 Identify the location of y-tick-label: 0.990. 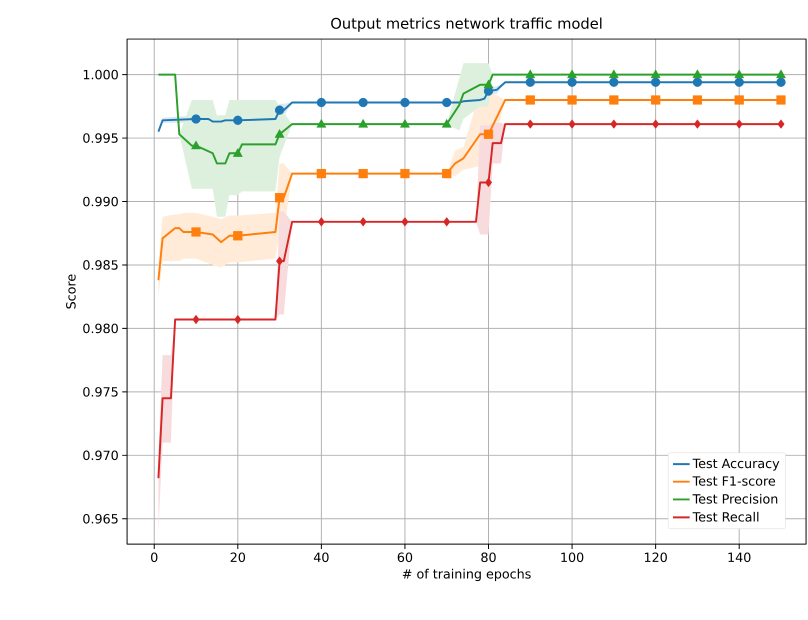
(100, 201).